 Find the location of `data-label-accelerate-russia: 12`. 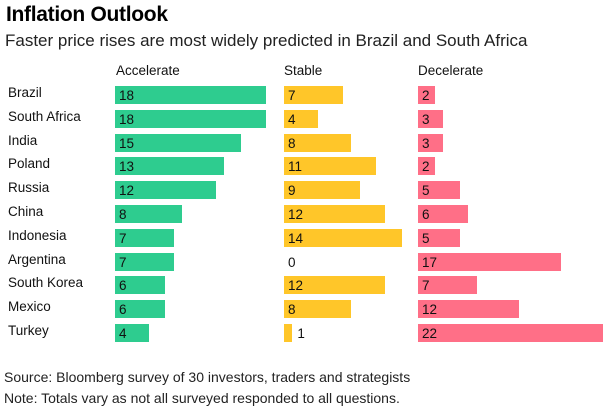

data-label-accelerate-russia: 12 is located at coordinates (127, 191).